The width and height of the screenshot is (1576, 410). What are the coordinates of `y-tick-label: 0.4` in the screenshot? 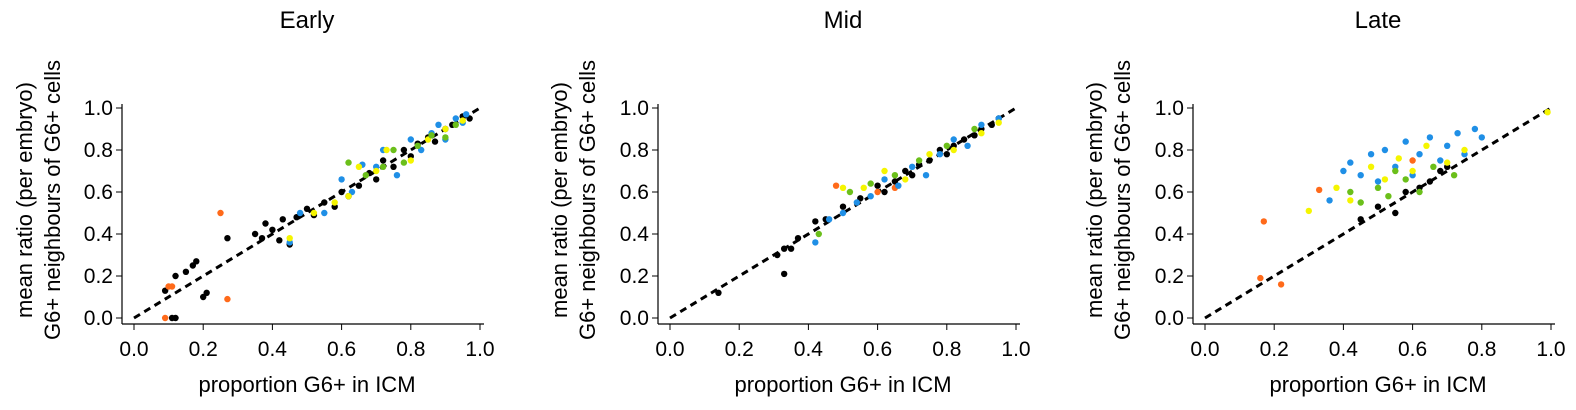 It's located at (99, 234).